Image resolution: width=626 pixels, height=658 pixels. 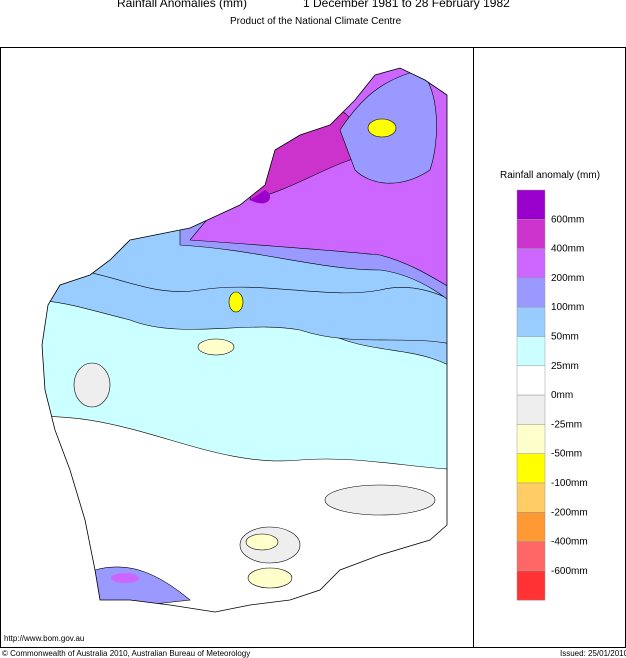 I want to click on legend-label: -200mm, so click(x=569, y=512).